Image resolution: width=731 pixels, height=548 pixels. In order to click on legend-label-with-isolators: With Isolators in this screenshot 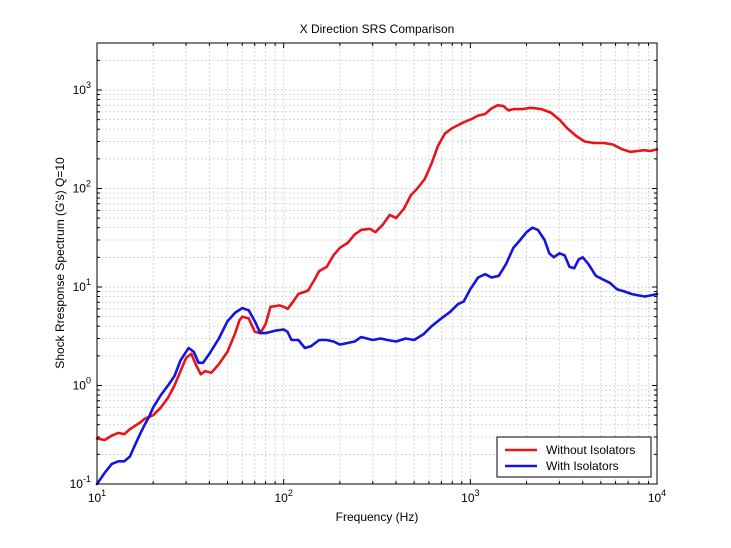, I will do `click(582, 466)`.